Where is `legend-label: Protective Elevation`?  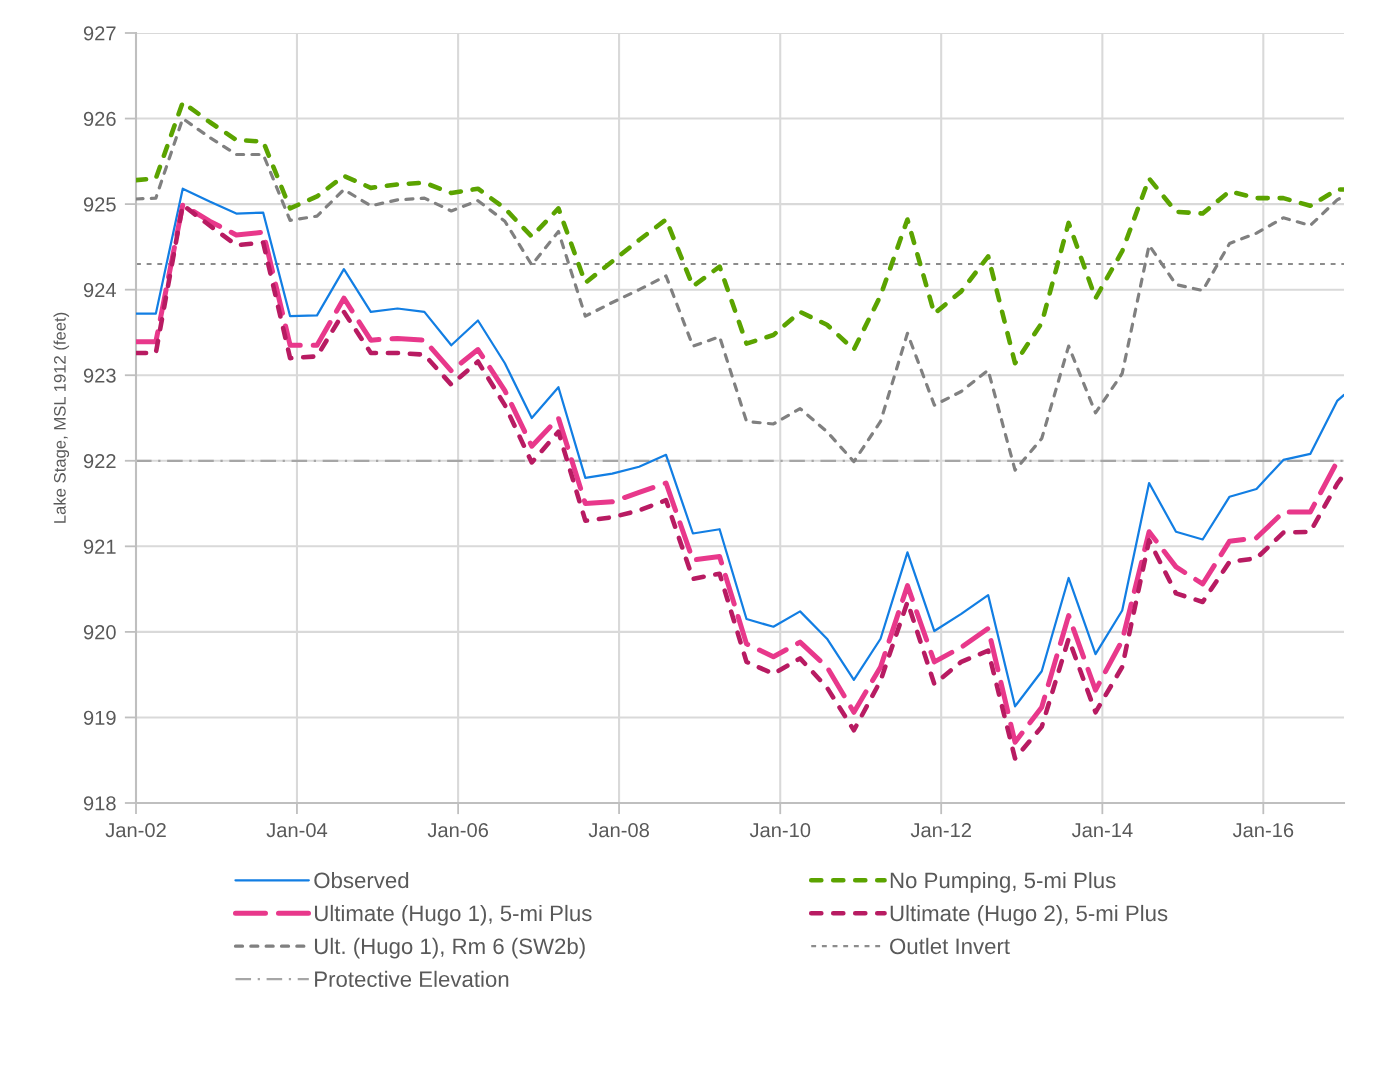 legend-label: Protective Elevation is located at coordinates (412, 979).